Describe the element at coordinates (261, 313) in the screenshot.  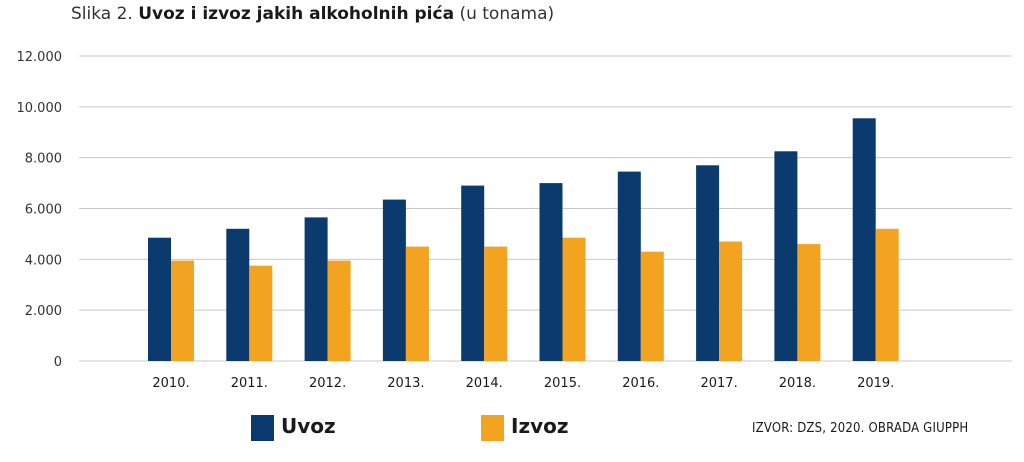
I see `bar-izvoz-2011` at that location.